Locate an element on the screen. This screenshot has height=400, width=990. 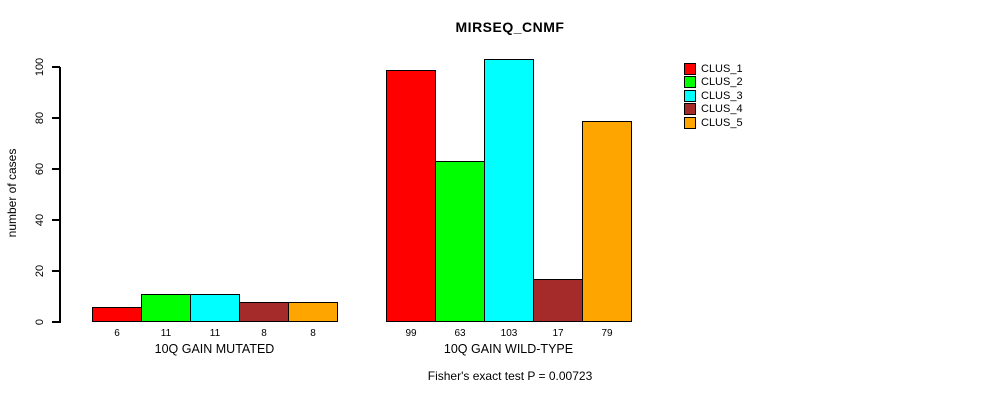
y-tick-label: 20 is located at coordinates (40, 271).